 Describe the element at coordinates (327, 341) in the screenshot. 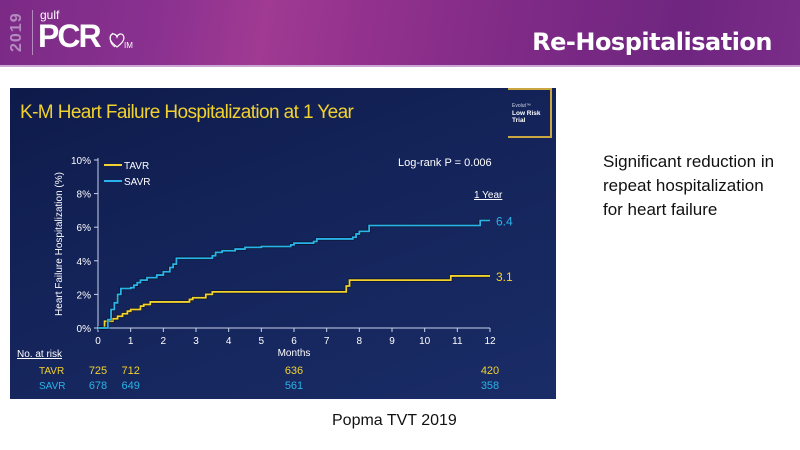

I see `x-tick-label: 7` at that location.